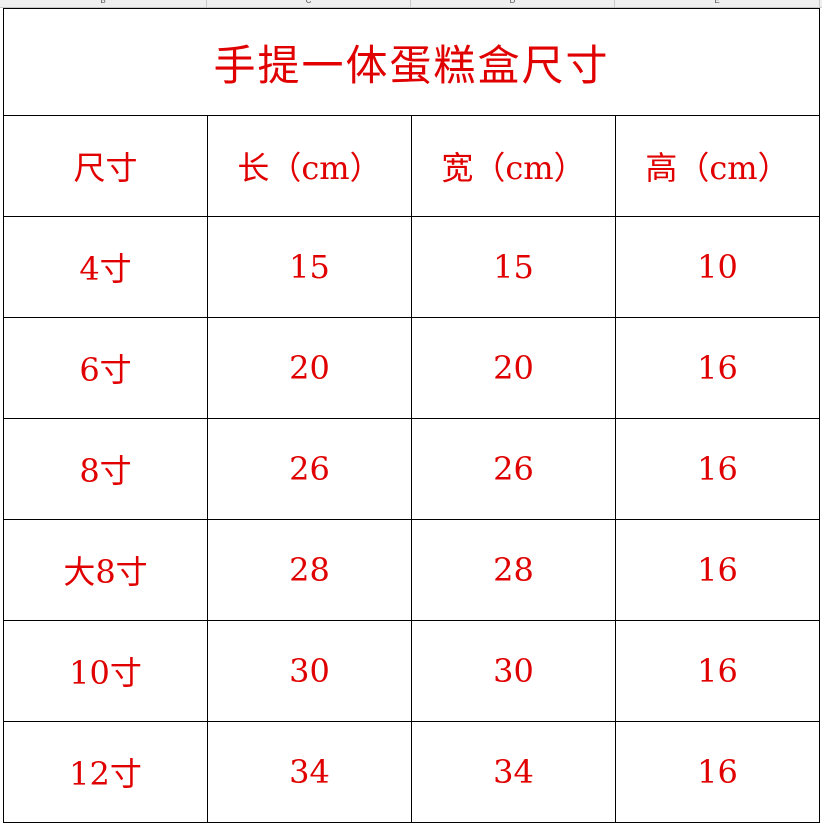 The width and height of the screenshot is (822, 825). I want to click on cell-size: 10寸, so click(105, 671).